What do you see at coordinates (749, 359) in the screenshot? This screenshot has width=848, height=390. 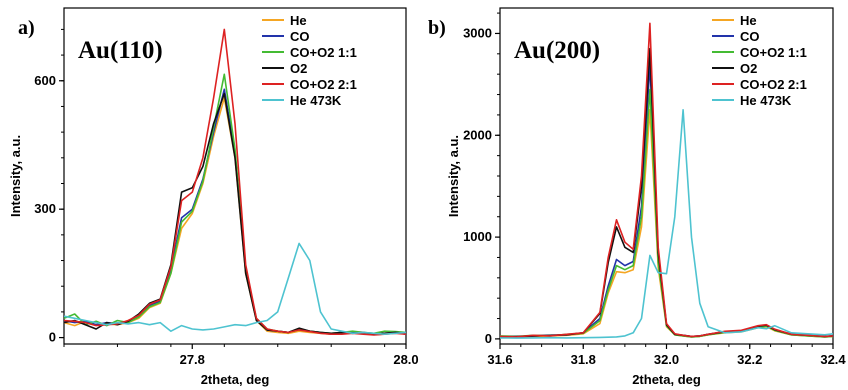 I see `x-tick-label: 32.2` at bounding box center [749, 359].